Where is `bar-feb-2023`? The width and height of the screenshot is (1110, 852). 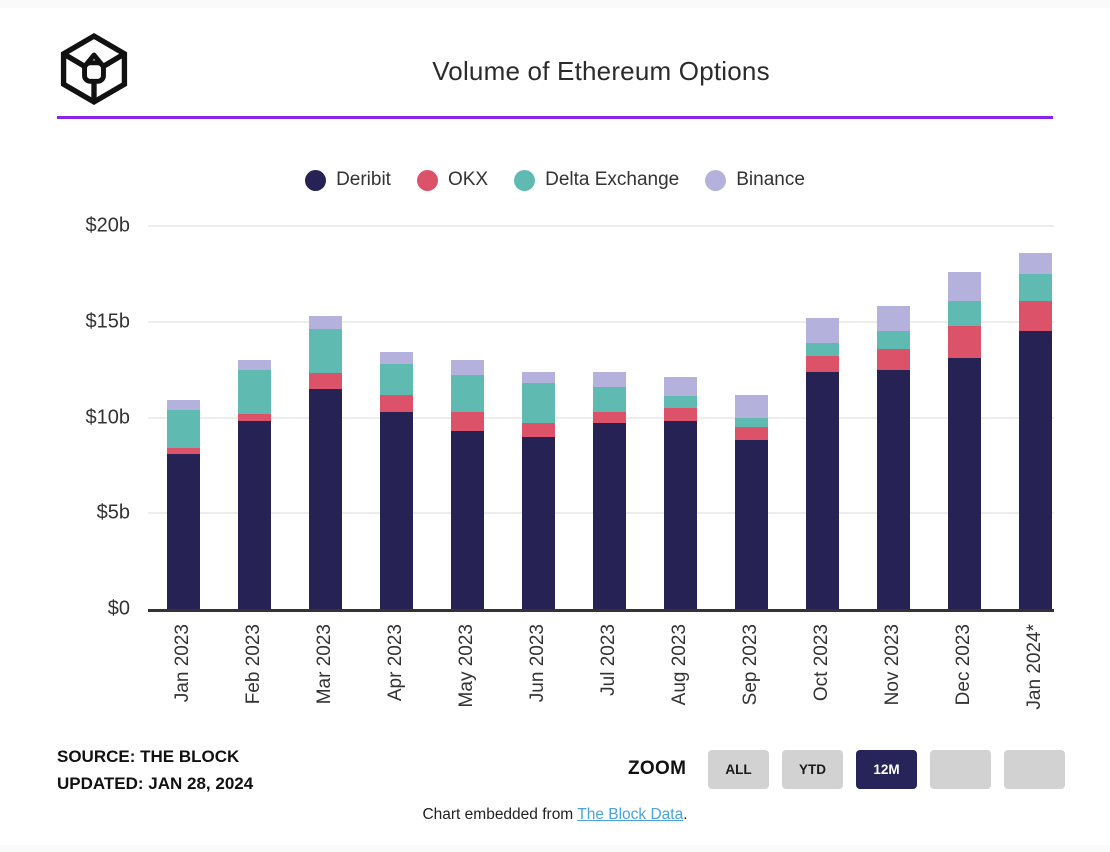
bar-feb-2023 is located at coordinates (254, 484).